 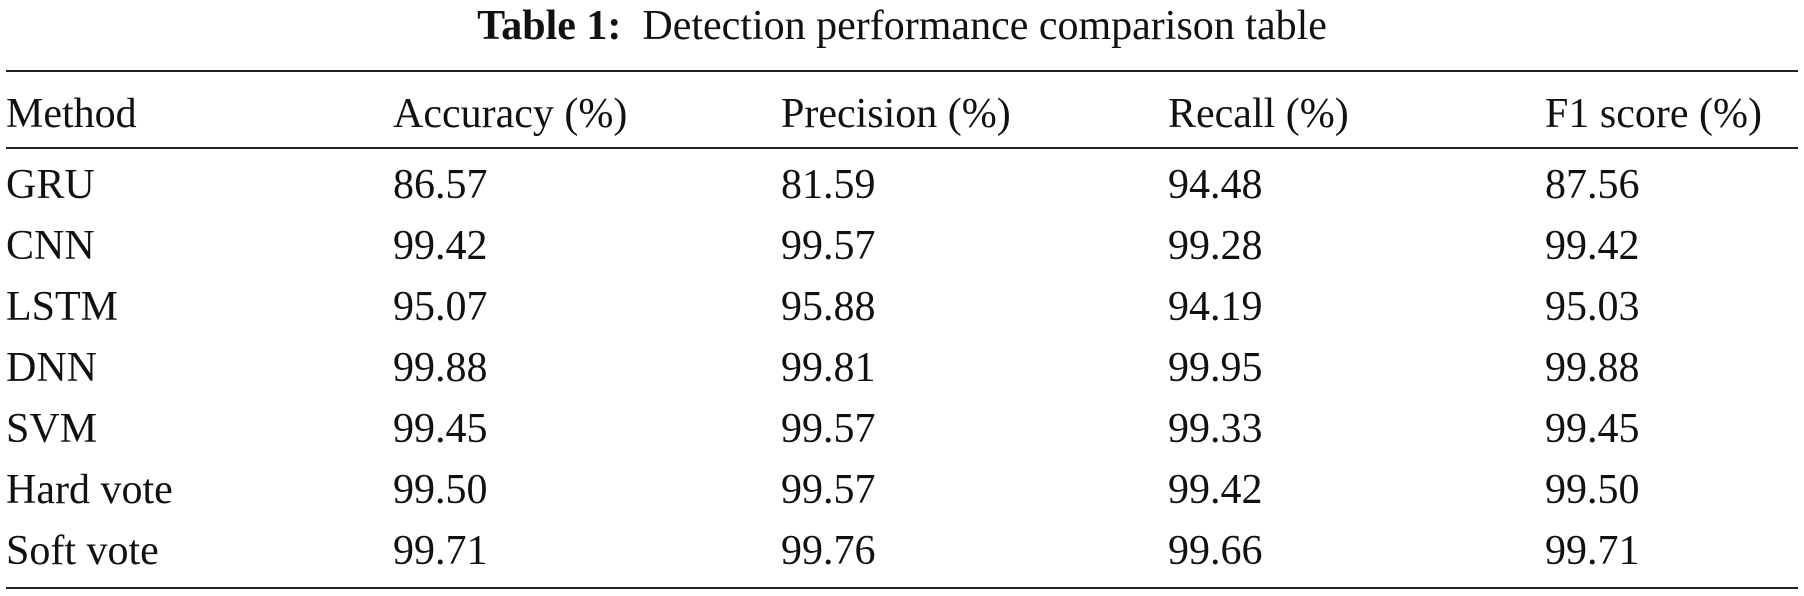 What do you see at coordinates (1215, 489) in the screenshot?
I see `recall-cell: 99.42` at bounding box center [1215, 489].